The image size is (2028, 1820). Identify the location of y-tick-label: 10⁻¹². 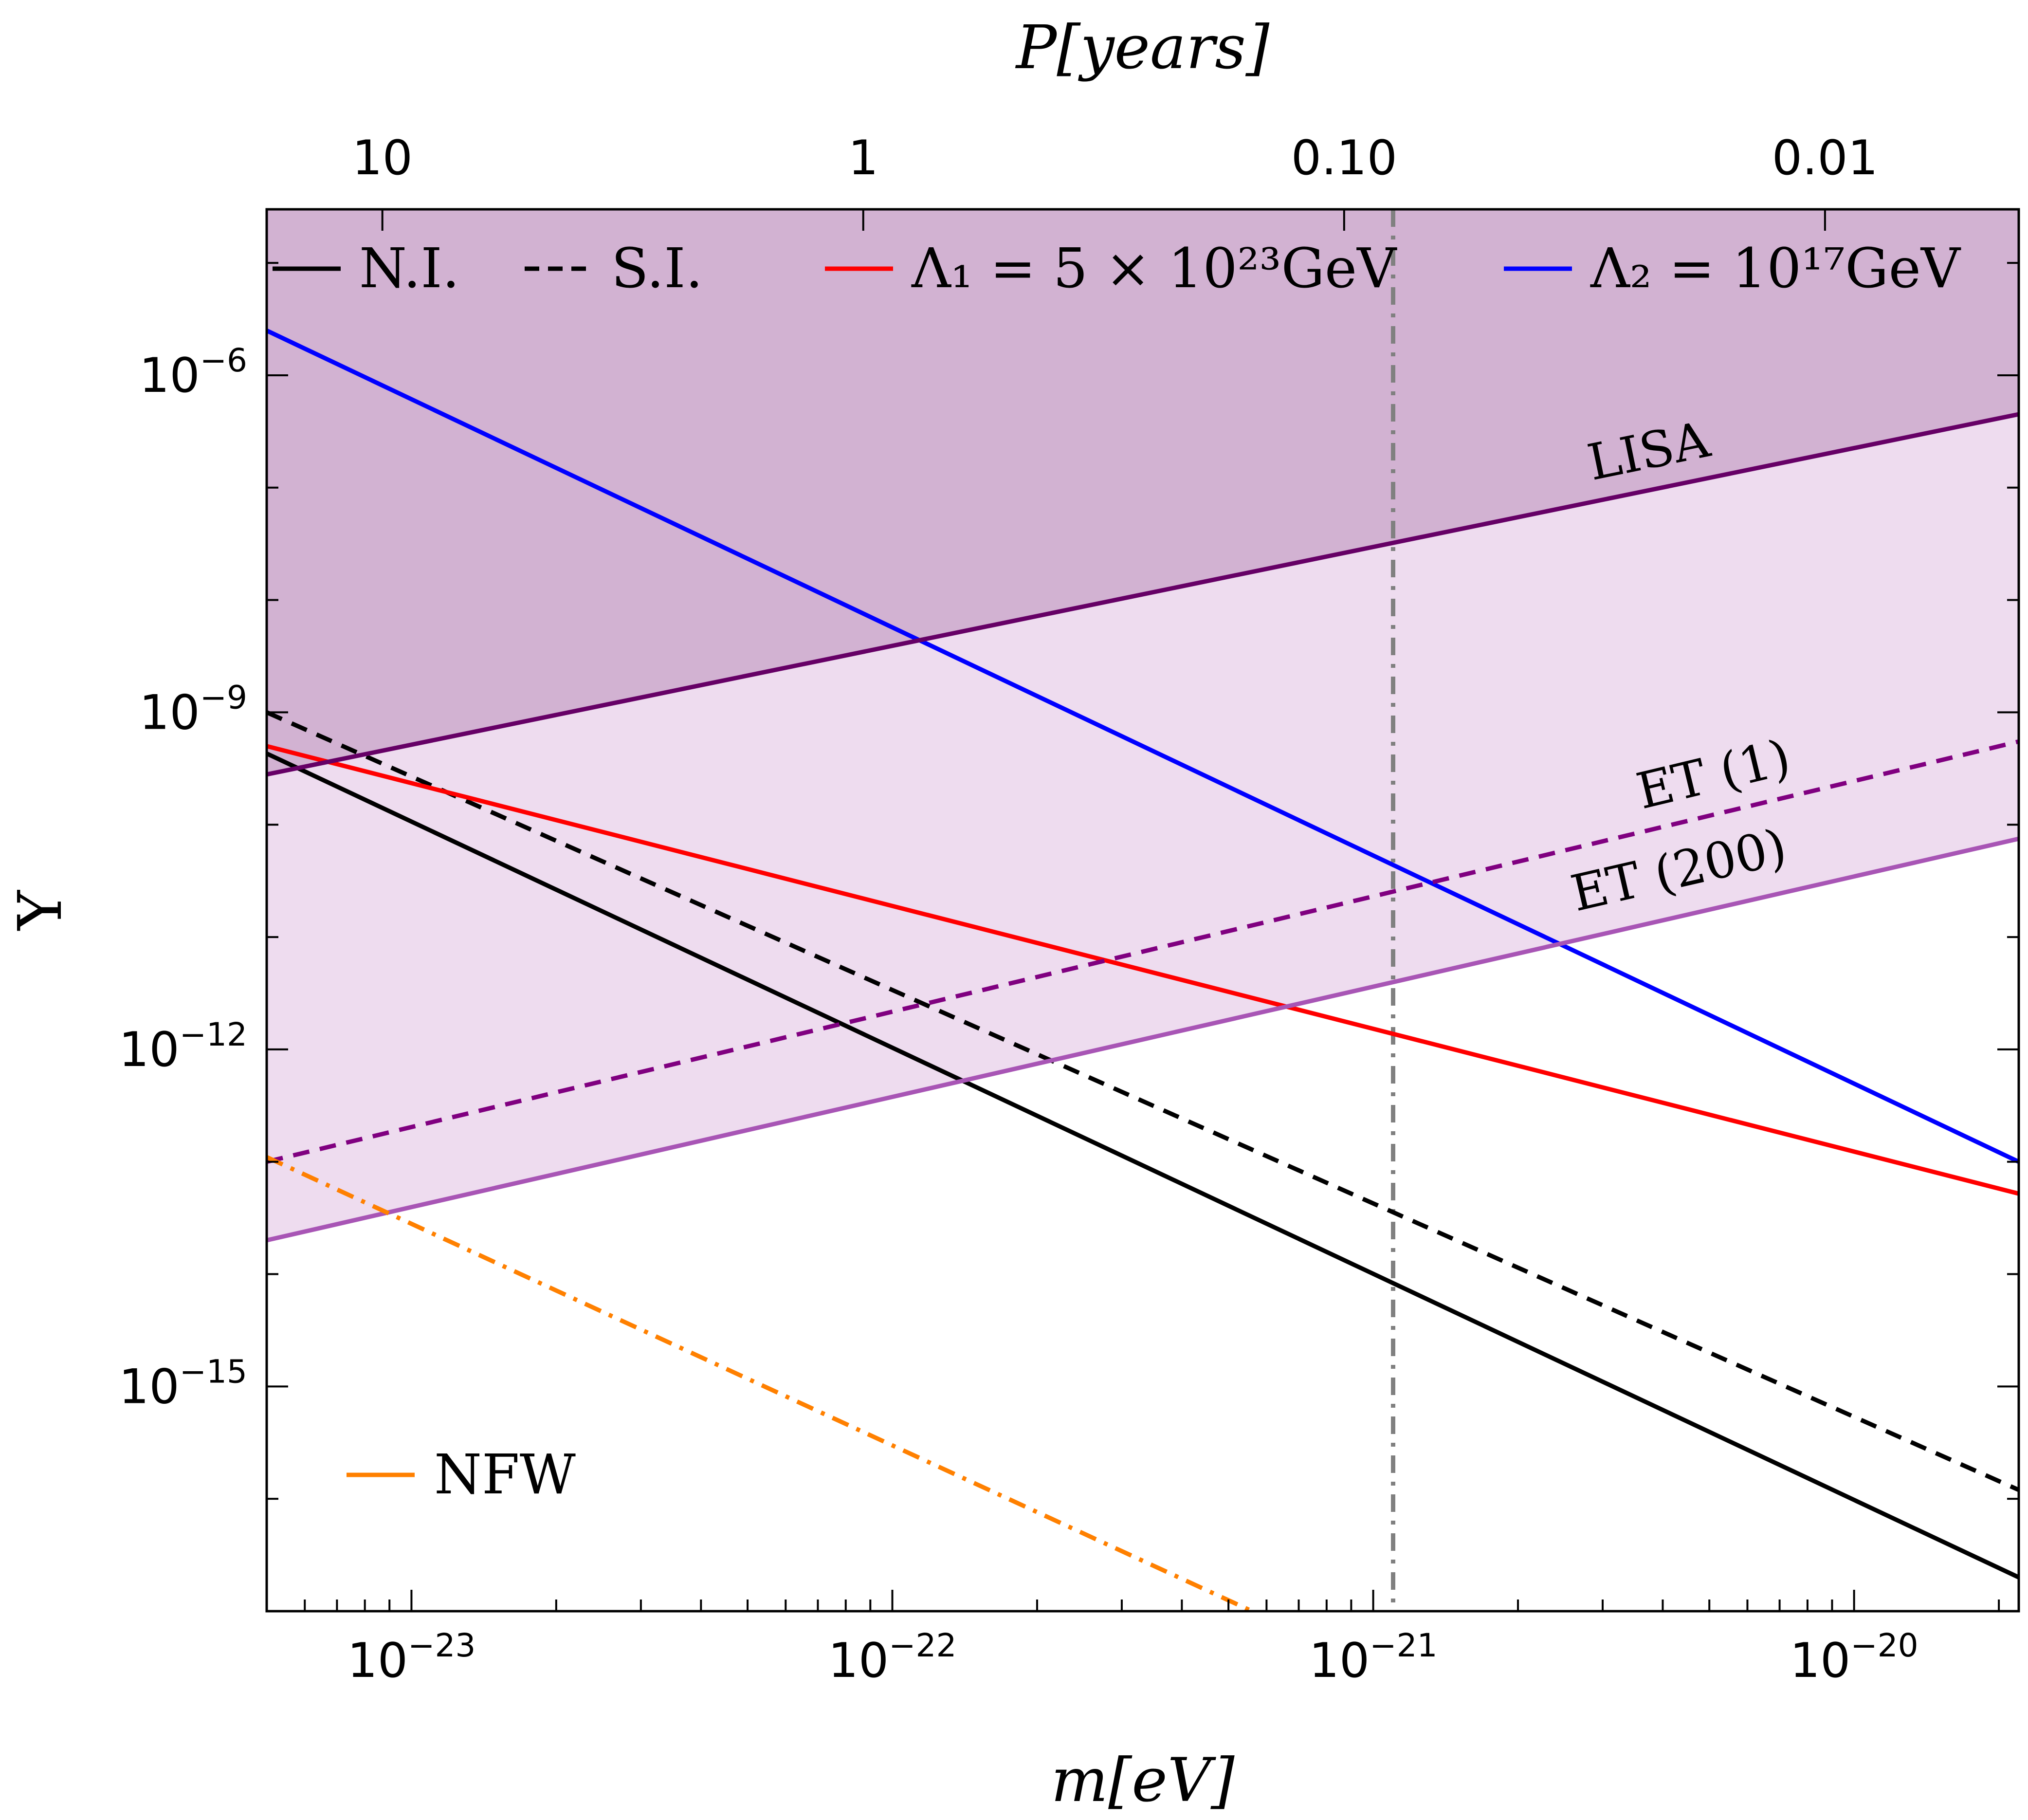
(183, 1047).